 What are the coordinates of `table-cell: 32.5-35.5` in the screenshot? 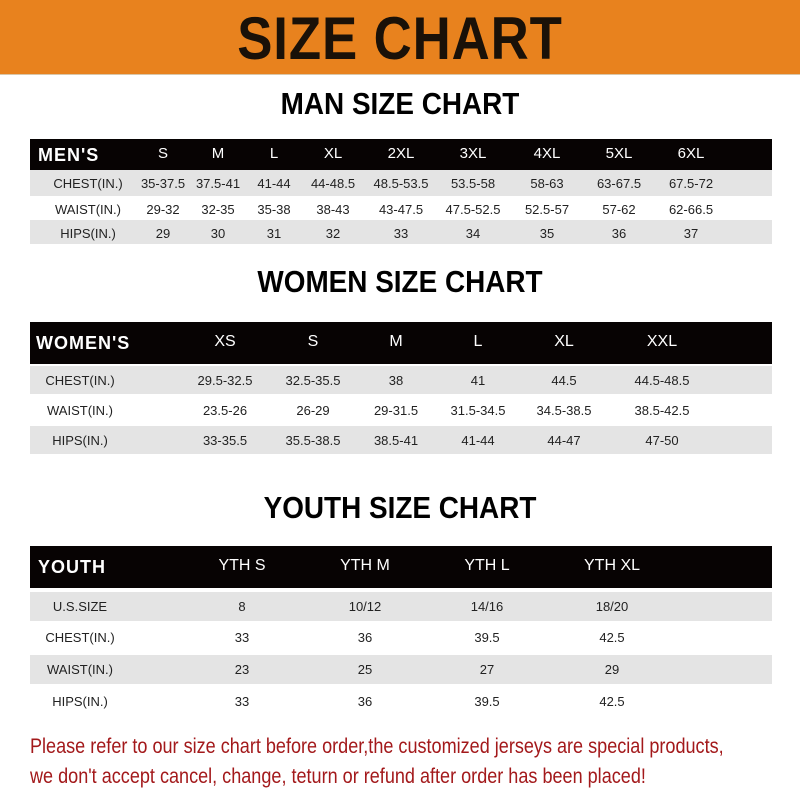 It's located at (313, 380).